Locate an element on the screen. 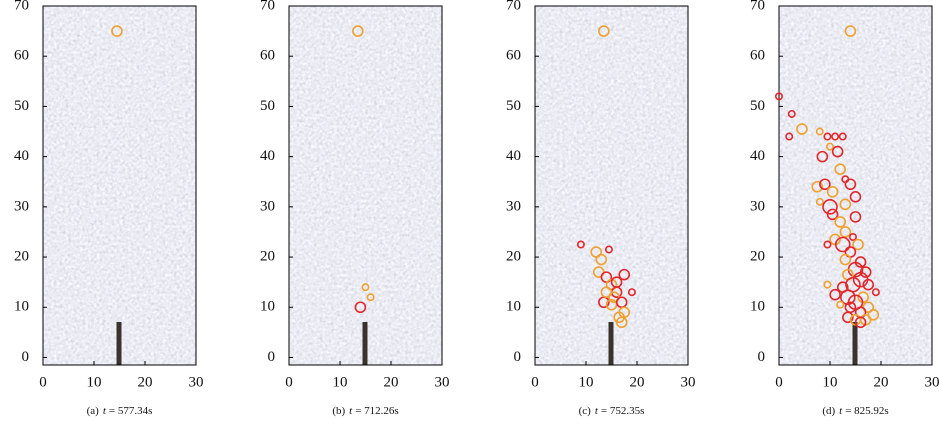  caption-label: (a) is located at coordinates (93, 411).